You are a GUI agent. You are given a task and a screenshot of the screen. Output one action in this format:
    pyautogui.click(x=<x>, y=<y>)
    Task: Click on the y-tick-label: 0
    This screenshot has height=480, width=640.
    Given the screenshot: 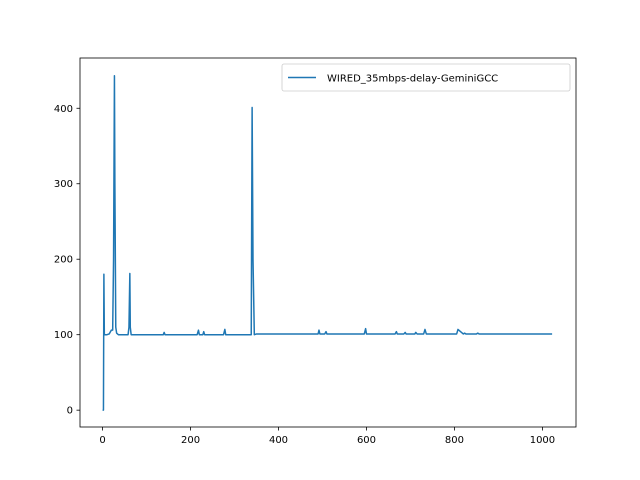 What is the action you would take?
    pyautogui.click(x=70, y=411)
    